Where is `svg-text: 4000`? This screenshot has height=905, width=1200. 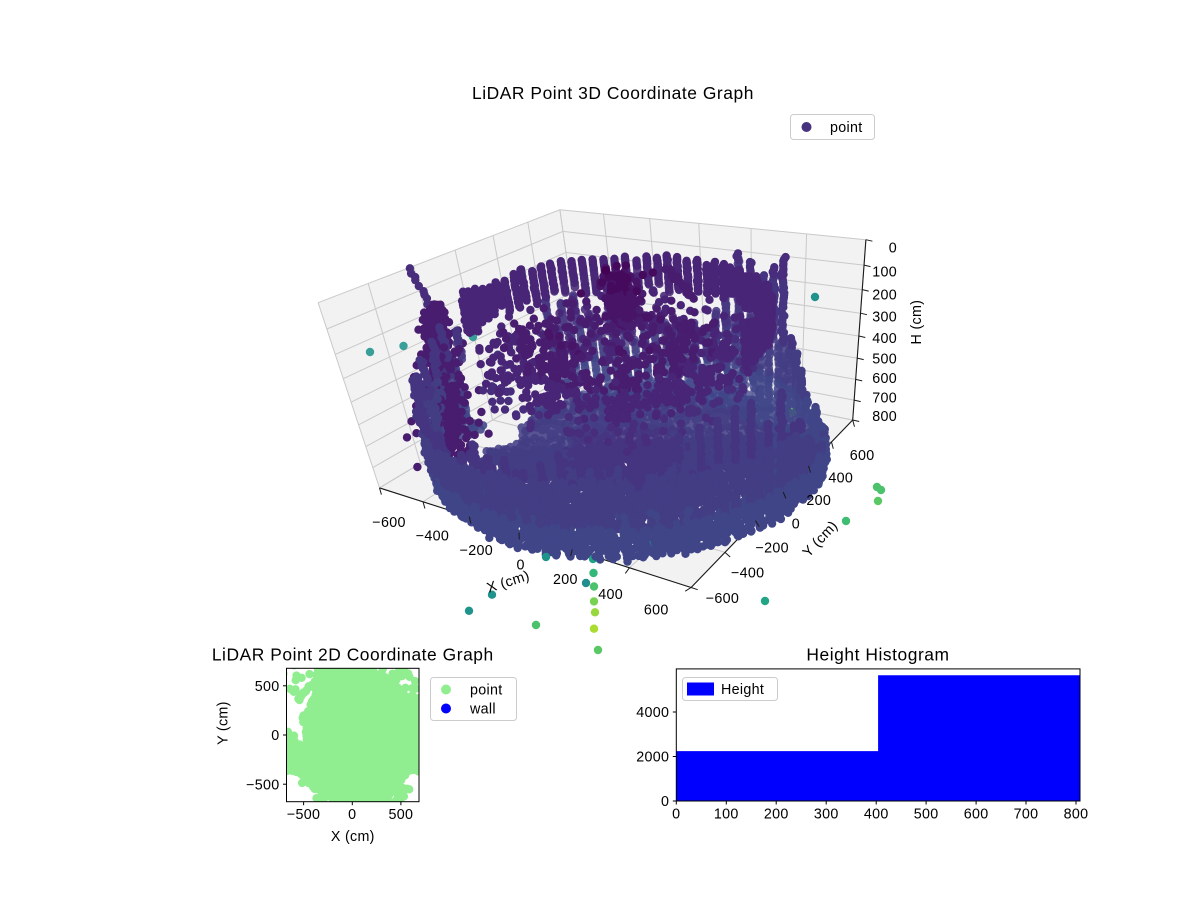 svg-text: 4000 is located at coordinates (652, 713).